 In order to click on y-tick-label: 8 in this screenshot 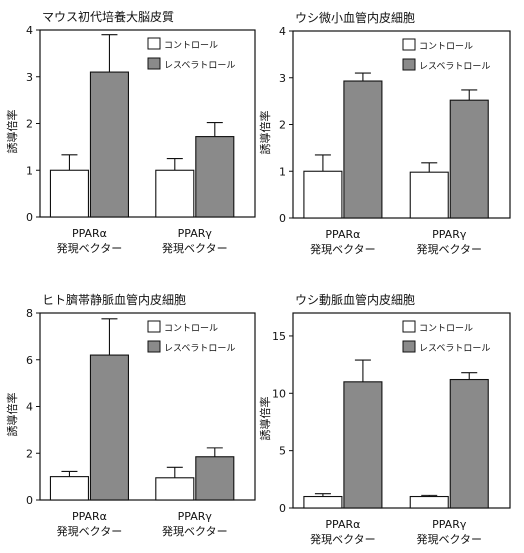, I will do `click(29, 313)`.